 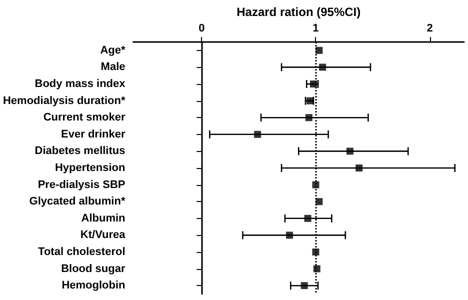 I want to click on x-tick-label: 0, so click(x=201, y=28).